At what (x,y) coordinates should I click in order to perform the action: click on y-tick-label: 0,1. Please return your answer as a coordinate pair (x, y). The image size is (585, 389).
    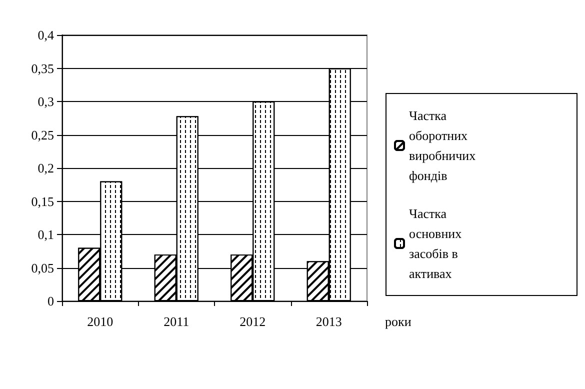
    Looking at the image, I should click on (46, 234).